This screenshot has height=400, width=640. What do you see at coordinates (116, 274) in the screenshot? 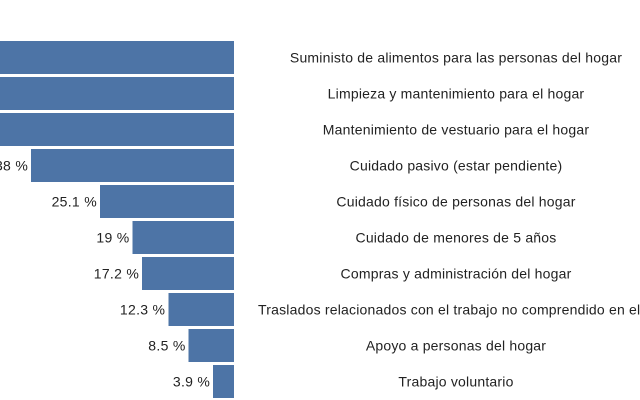
I see `bar-value-label: 17.2 %` at bounding box center [116, 274].